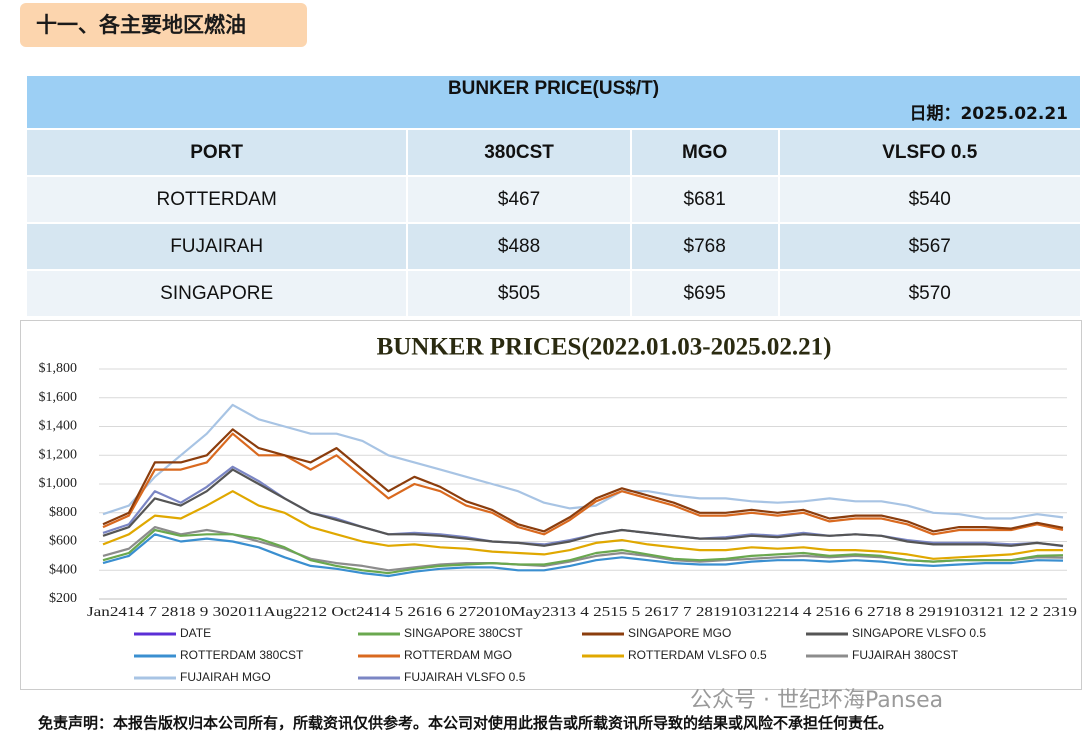  What do you see at coordinates (63, 598) in the screenshot?
I see `y-tick-label: $200` at bounding box center [63, 598].